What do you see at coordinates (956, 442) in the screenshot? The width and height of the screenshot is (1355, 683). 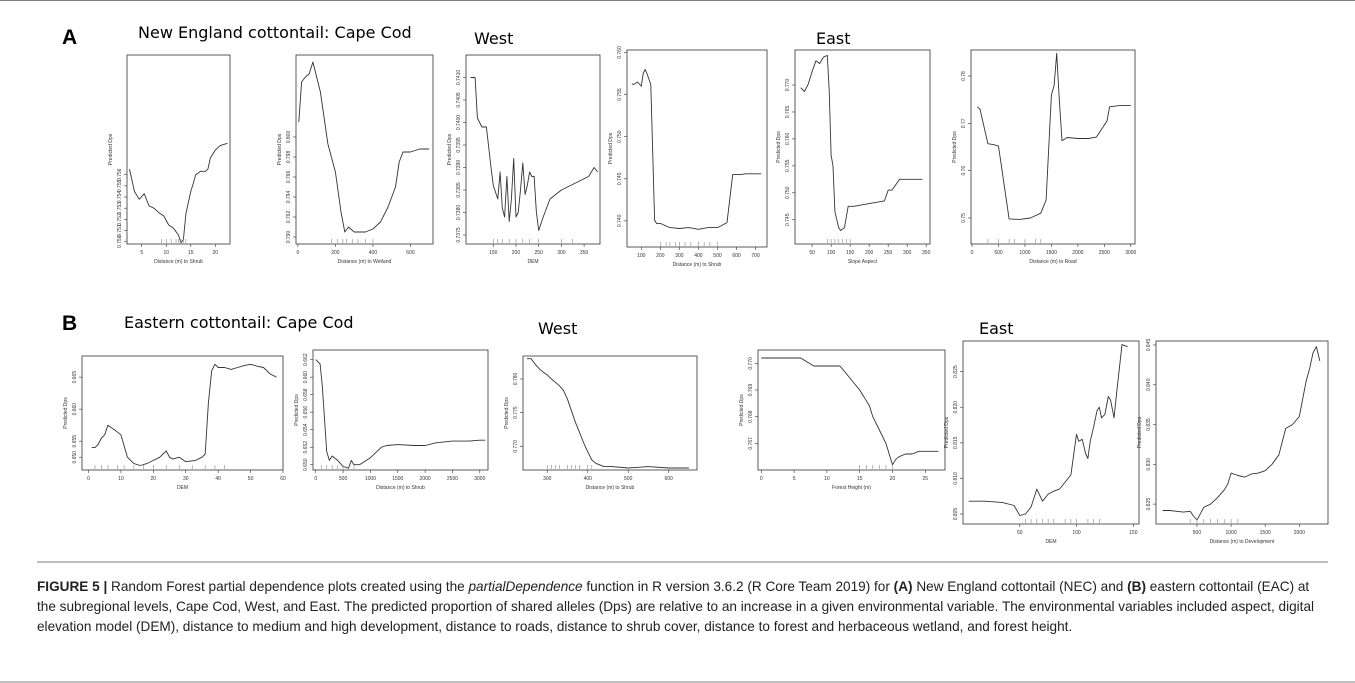 I see `y-tick-label: 0.815` at bounding box center [956, 442].